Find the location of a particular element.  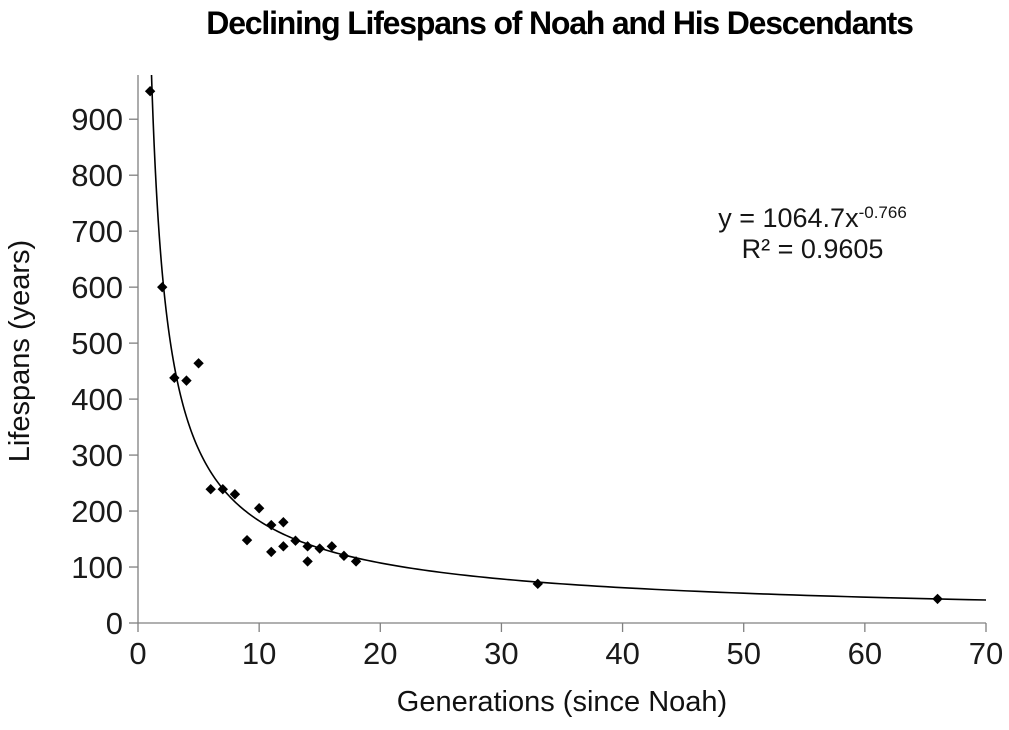

trendline-equation-line: y = 1064.7x-0.766 is located at coordinates (812, 218).